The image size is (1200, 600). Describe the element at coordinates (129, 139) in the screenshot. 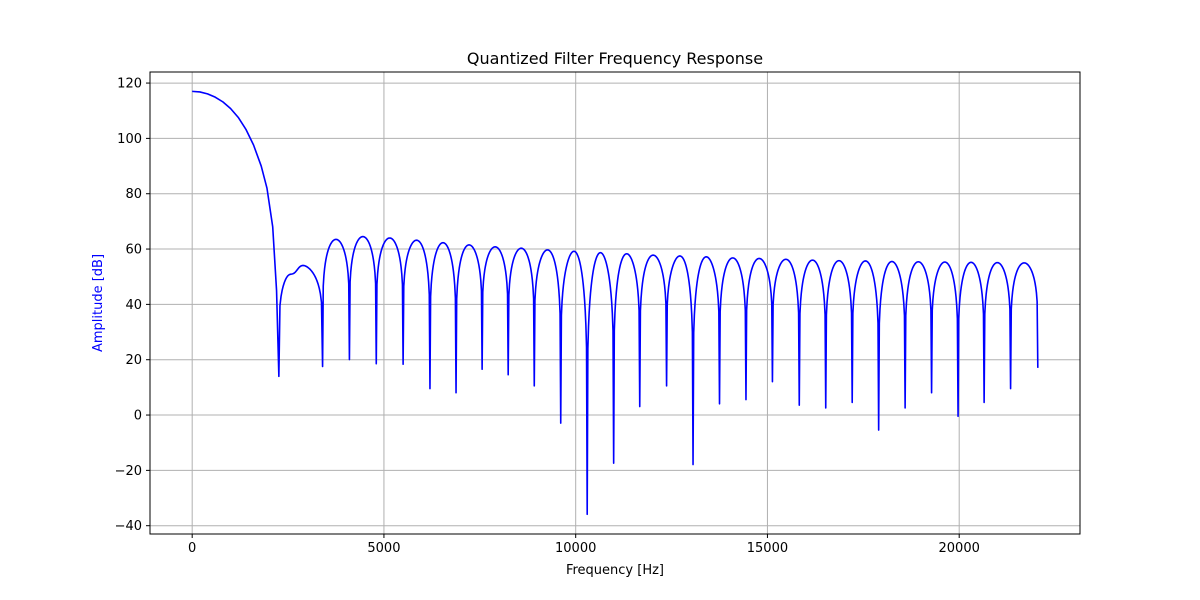

I see `y-tick-label: 100` at that location.